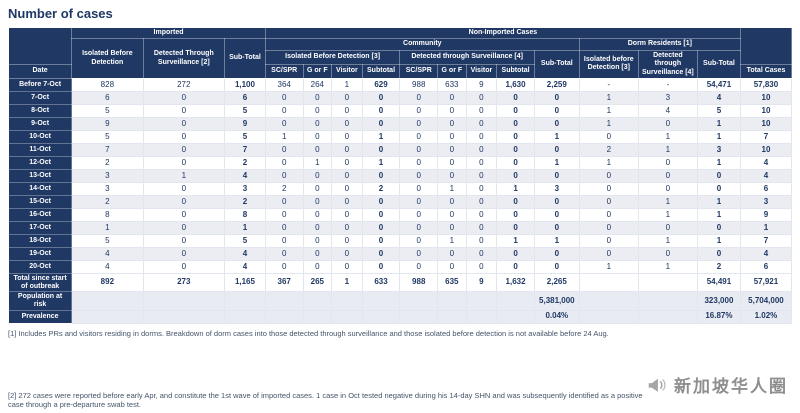 Image resolution: width=800 pixels, height=413 pixels. I want to click on data-cell: 57,830, so click(766, 84).